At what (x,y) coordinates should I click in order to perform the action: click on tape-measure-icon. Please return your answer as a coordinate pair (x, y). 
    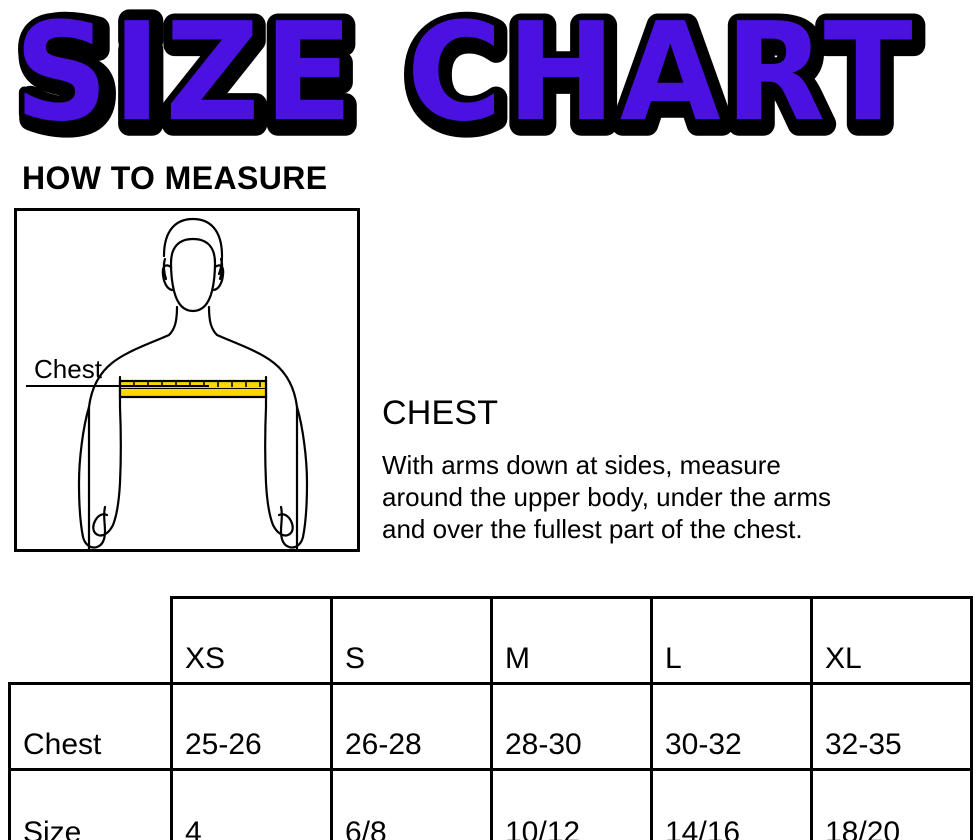
    Looking at the image, I should click on (193, 389).